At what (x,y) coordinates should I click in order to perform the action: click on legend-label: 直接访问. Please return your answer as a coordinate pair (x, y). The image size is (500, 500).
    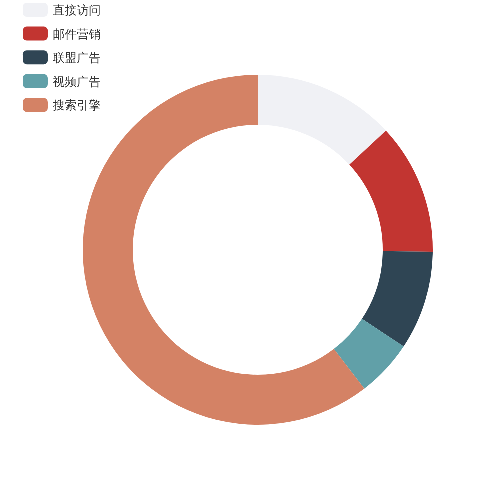
    Looking at the image, I should click on (77, 11).